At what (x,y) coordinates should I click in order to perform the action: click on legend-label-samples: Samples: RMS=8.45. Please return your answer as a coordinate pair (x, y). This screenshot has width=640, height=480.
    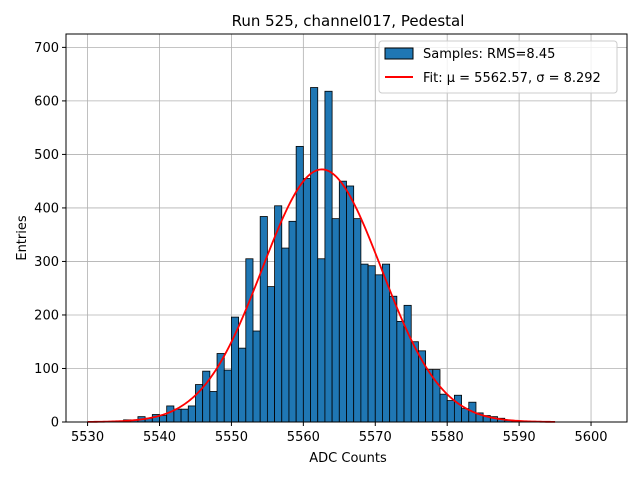
    Looking at the image, I should click on (489, 54).